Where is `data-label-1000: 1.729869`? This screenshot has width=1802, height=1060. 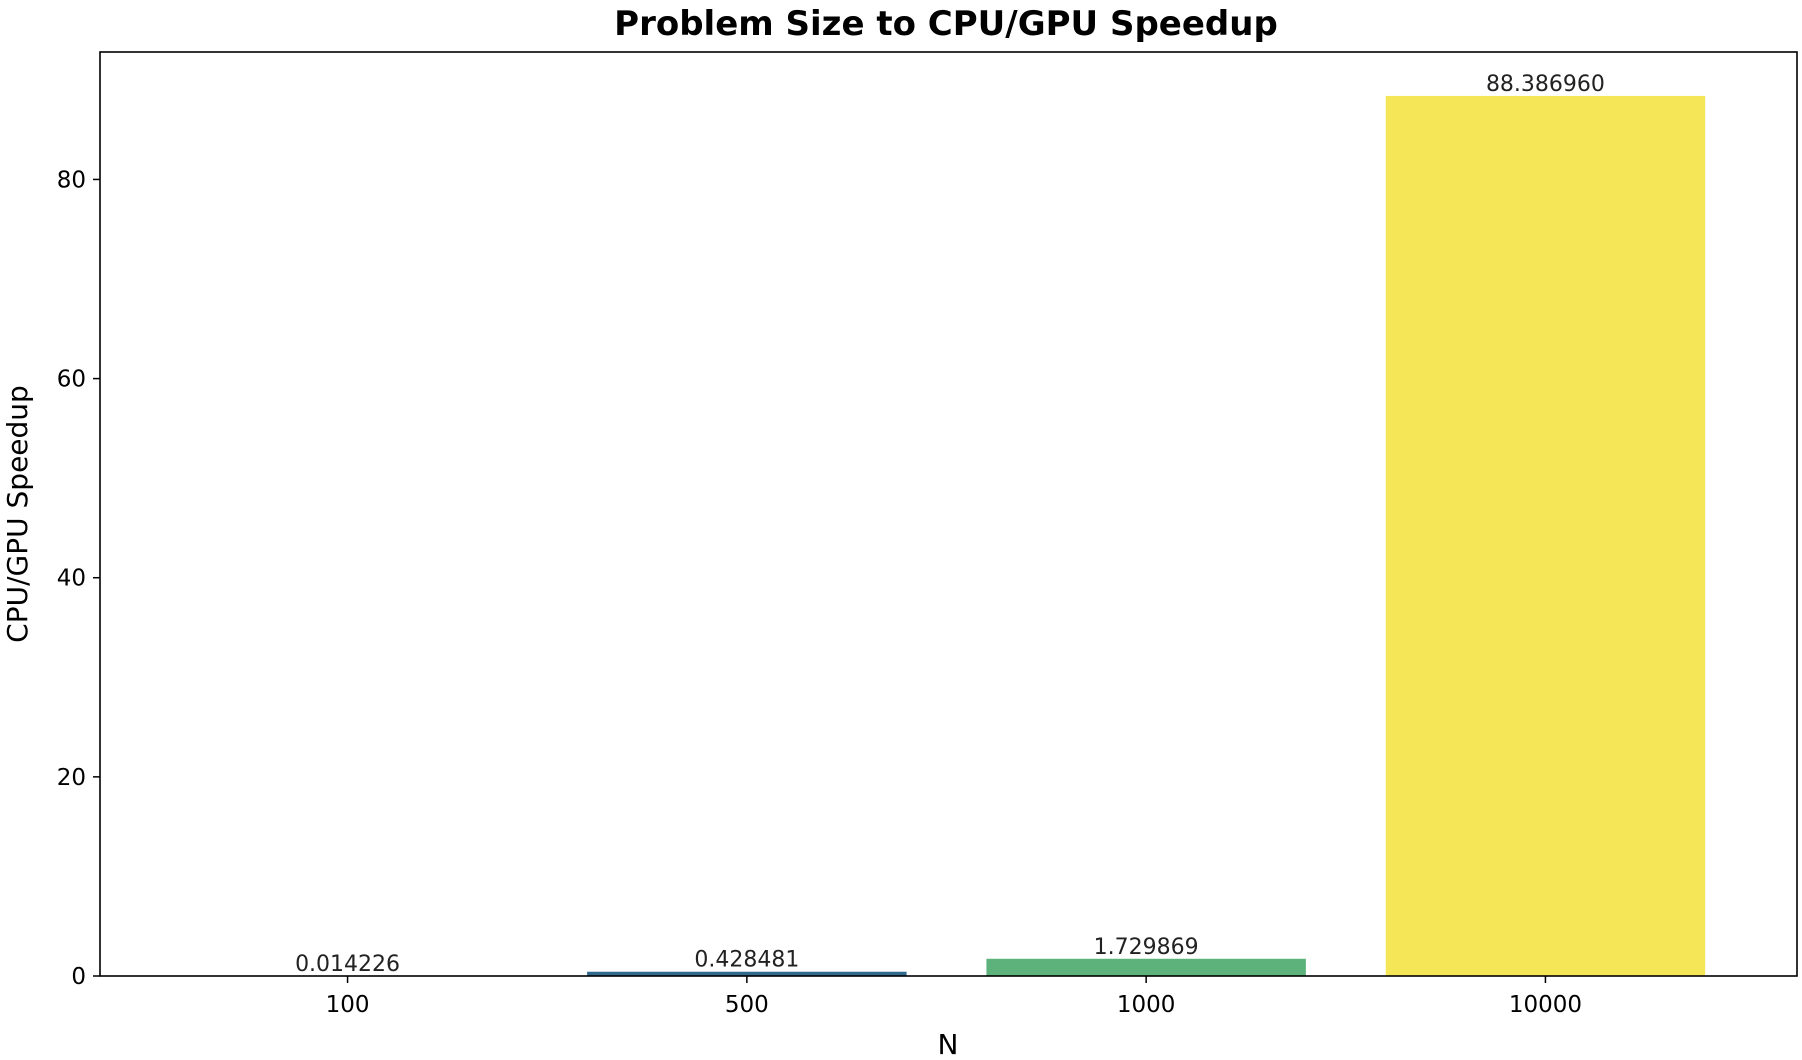 data-label-1000: 1.729869 is located at coordinates (1146, 947).